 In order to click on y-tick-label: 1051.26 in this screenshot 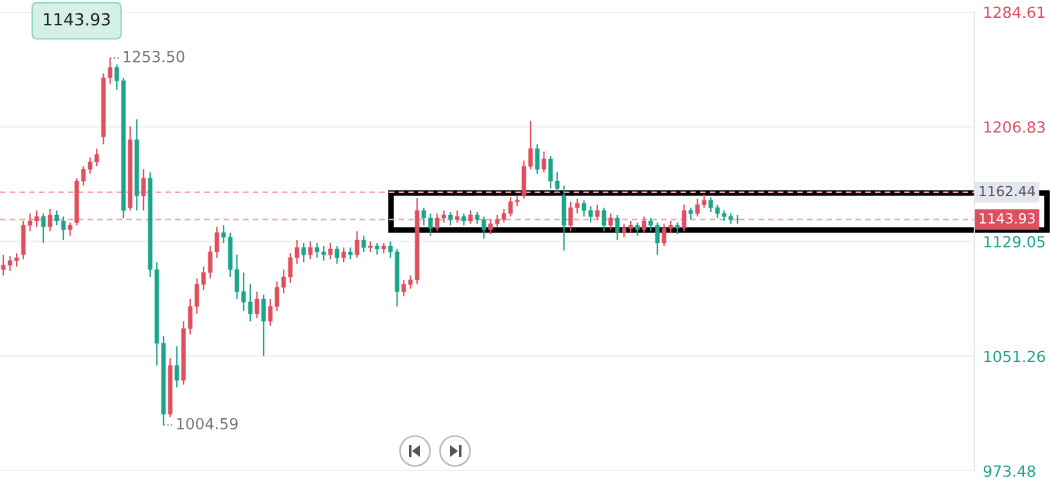, I will do `click(1014, 356)`.